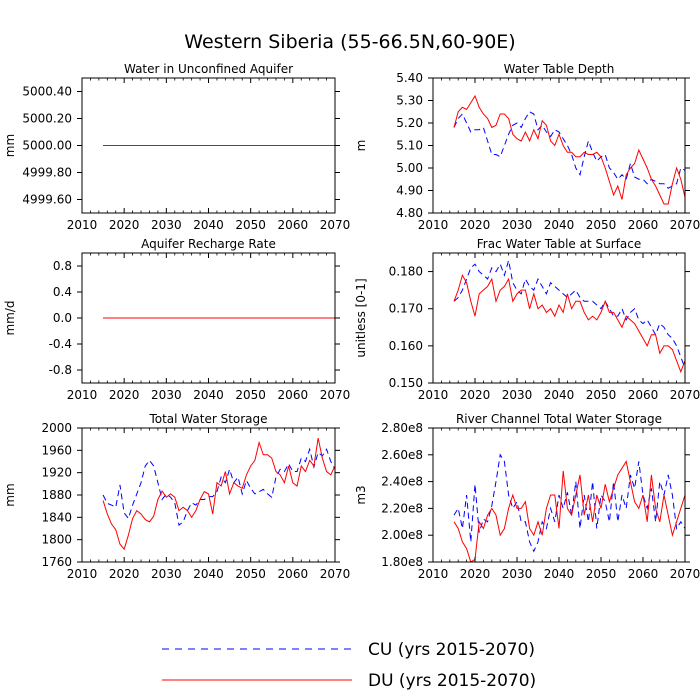 This screenshot has width=700, height=700. What do you see at coordinates (56, 450) in the screenshot?
I see `y-tick-label: 1960` at bounding box center [56, 450].